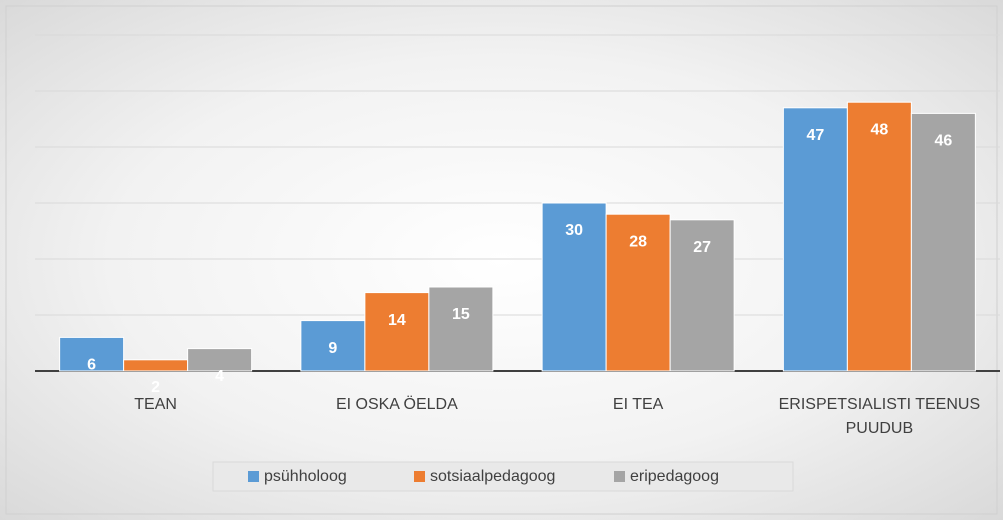  What do you see at coordinates (397, 320) in the screenshot?
I see `data-label: 14` at bounding box center [397, 320].